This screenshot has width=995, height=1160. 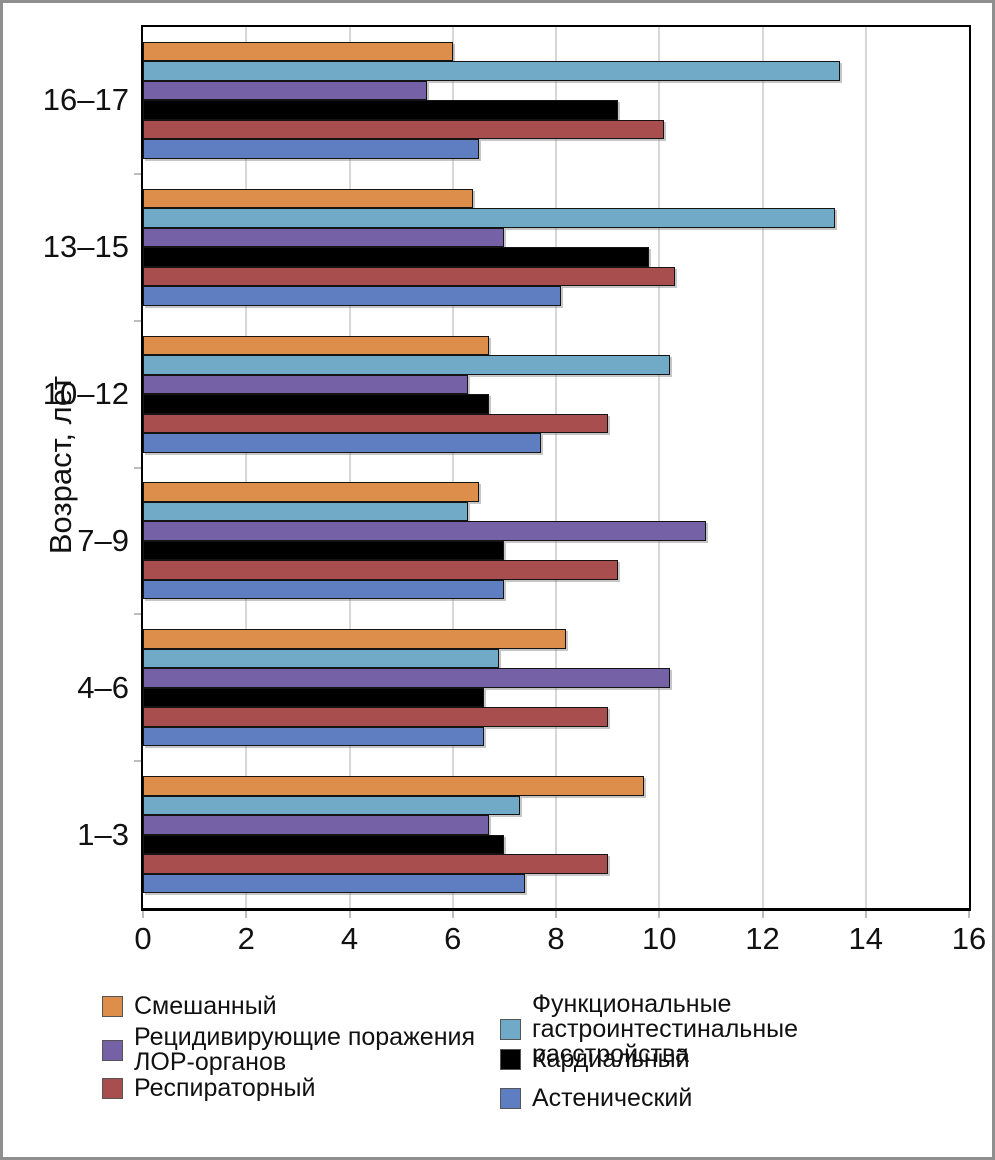 What do you see at coordinates (305, 1049) in the screenshot?
I see `legend-label: Рецидивирующие поражения ЛОР-органов` at bounding box center [305, 1049].